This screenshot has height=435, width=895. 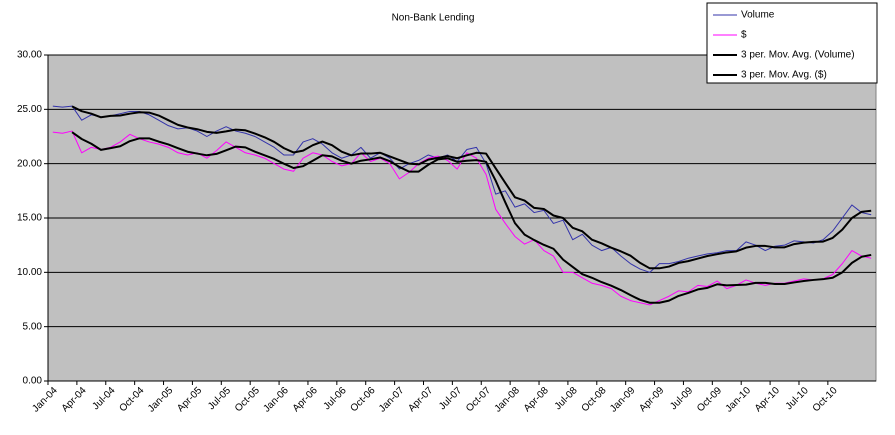 What do you see at coordinates (33, 381) in the screenshot?
I see `y-tick-label: 0.00` at bounding box center [33, 381].